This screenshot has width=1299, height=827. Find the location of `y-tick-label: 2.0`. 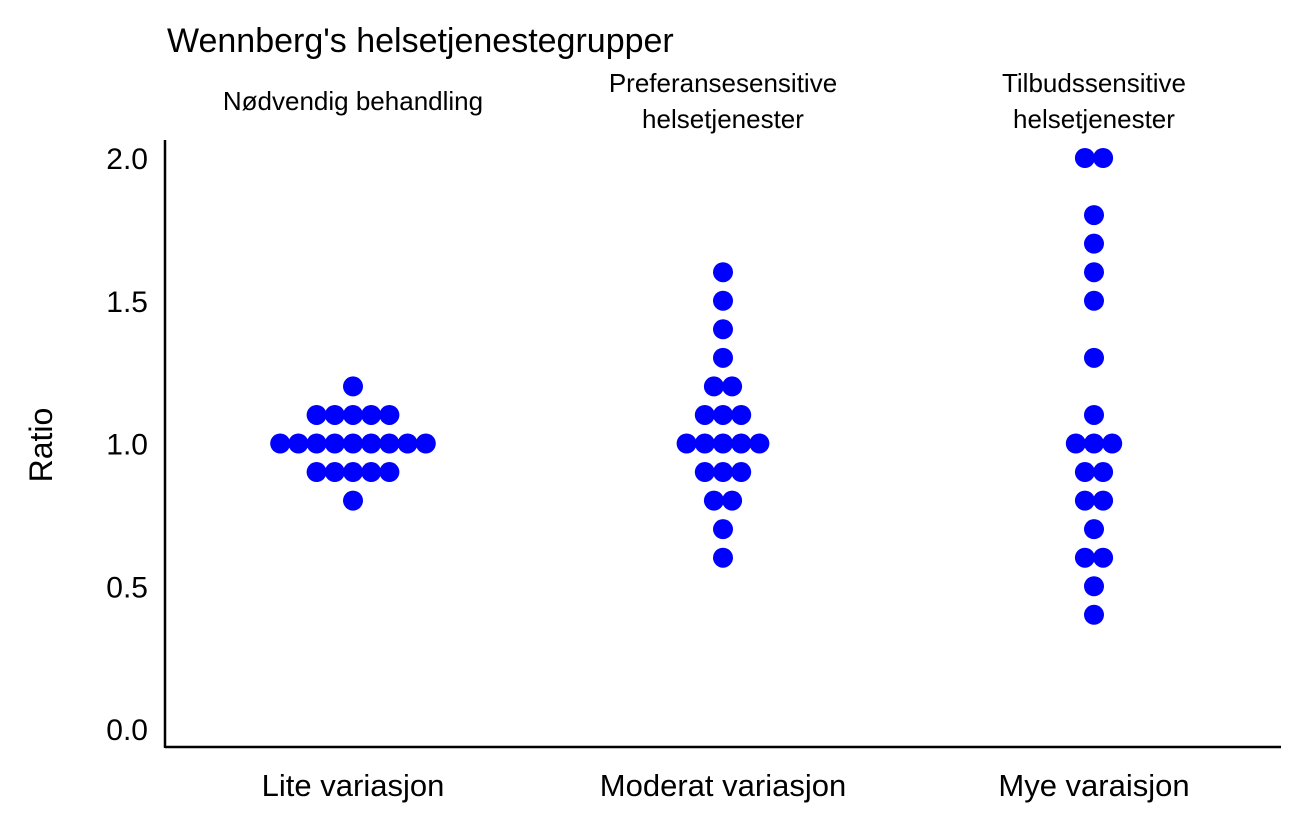

y-tick-label: 2.0 is located at coordinates (127, 159).